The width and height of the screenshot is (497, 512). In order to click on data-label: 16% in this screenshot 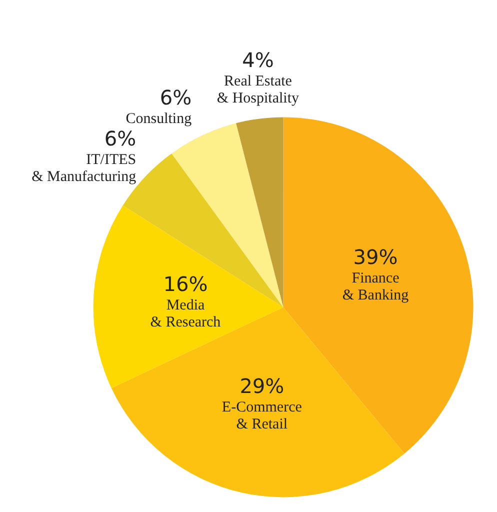, I will do `click(185, 284)`.